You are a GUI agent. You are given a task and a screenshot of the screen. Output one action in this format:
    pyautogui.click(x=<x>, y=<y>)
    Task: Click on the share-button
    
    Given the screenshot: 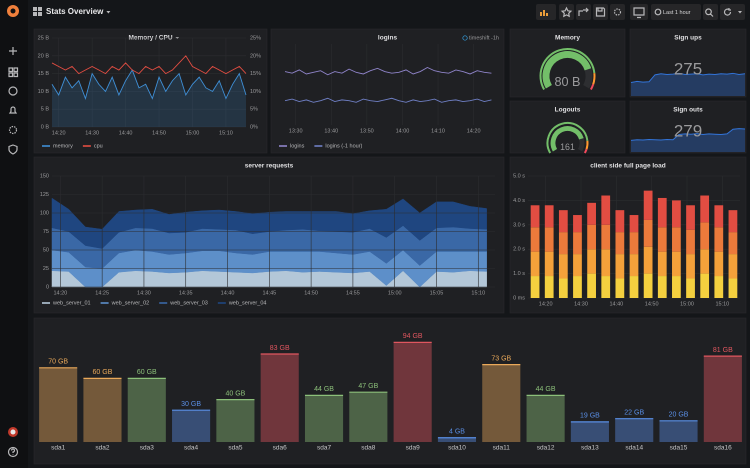 What is the action you would take?
    pyautogui.click(x=583, y=12)
    